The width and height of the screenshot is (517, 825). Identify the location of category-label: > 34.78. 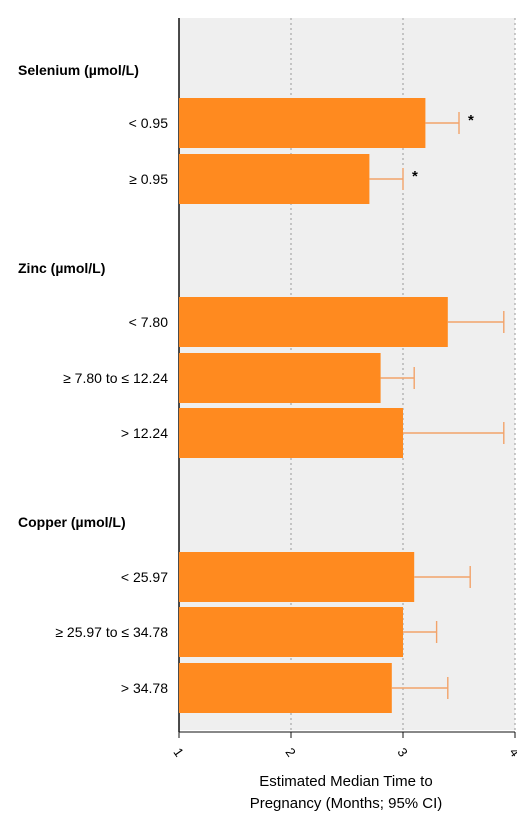
(144, 688).